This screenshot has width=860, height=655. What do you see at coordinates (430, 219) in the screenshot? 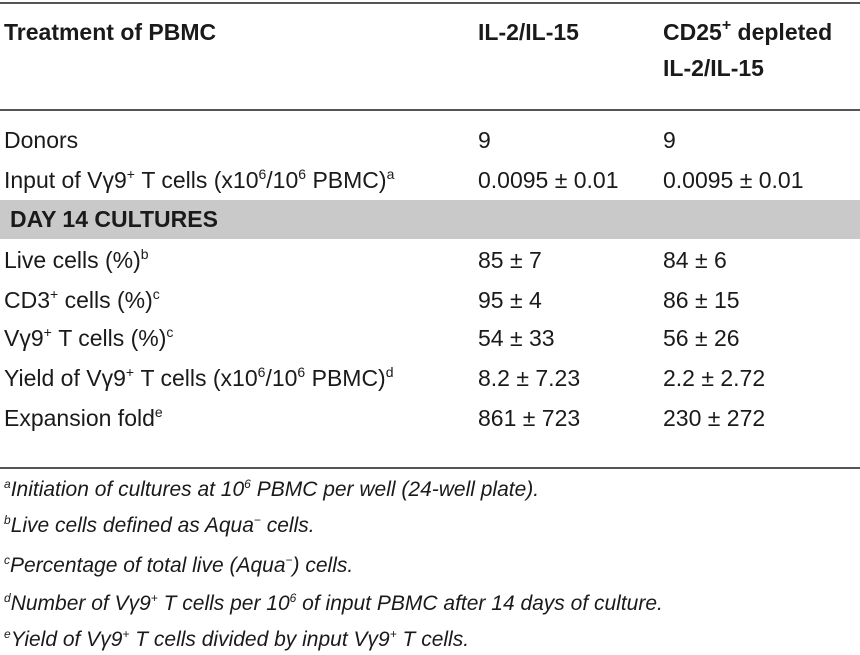
I see `section-band: DAY 14 CULTURES` at bounding box center [430, 219].